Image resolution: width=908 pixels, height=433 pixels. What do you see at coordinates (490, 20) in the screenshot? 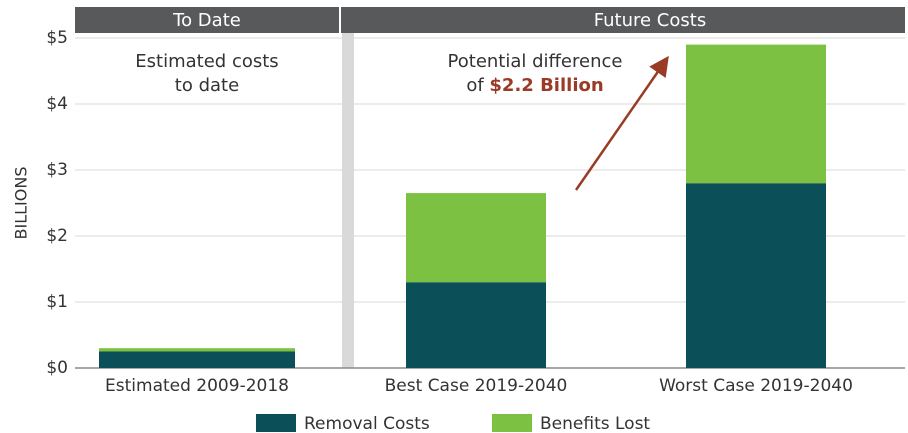
I see `header-band` at bounding box center [490, 20].